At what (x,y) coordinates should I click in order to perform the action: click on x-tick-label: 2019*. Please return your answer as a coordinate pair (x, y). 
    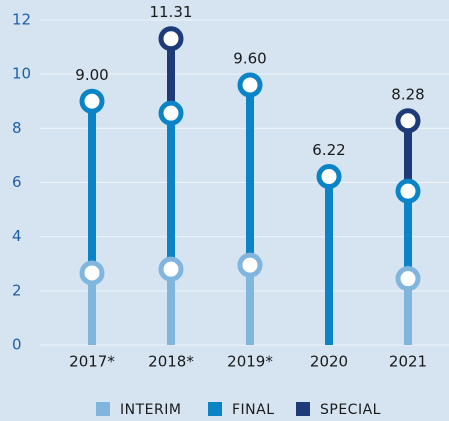
    Looking at the image, I should click on (250, 362).